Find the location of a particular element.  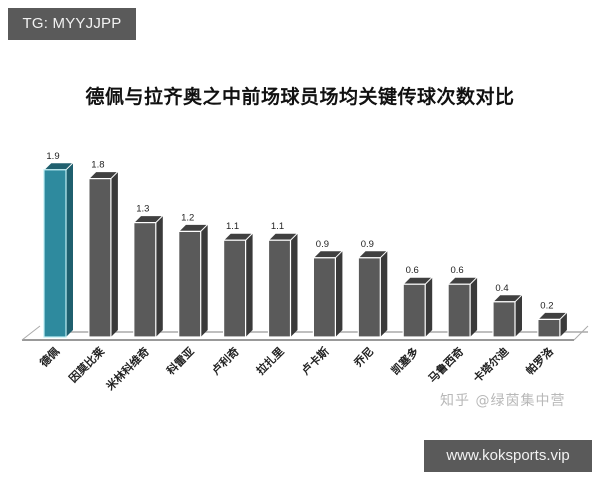

value-label: 1.8 is located at coordinates (97, 165).